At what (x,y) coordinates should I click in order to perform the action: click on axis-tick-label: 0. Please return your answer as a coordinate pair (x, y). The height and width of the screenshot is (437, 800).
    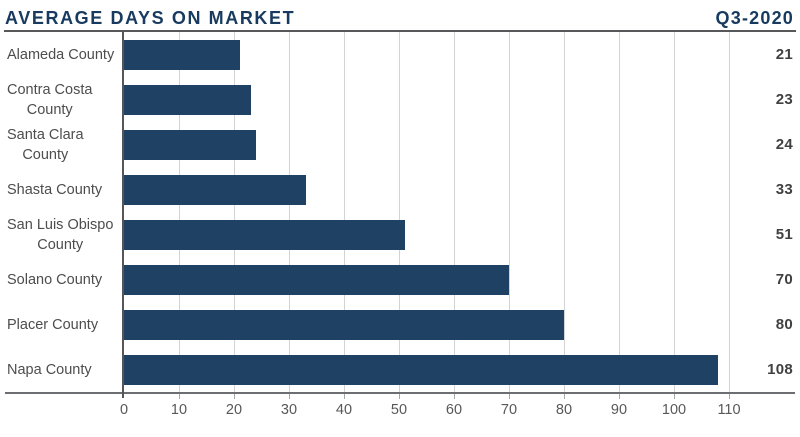
    Looking at the image, I should click on (124, 409).